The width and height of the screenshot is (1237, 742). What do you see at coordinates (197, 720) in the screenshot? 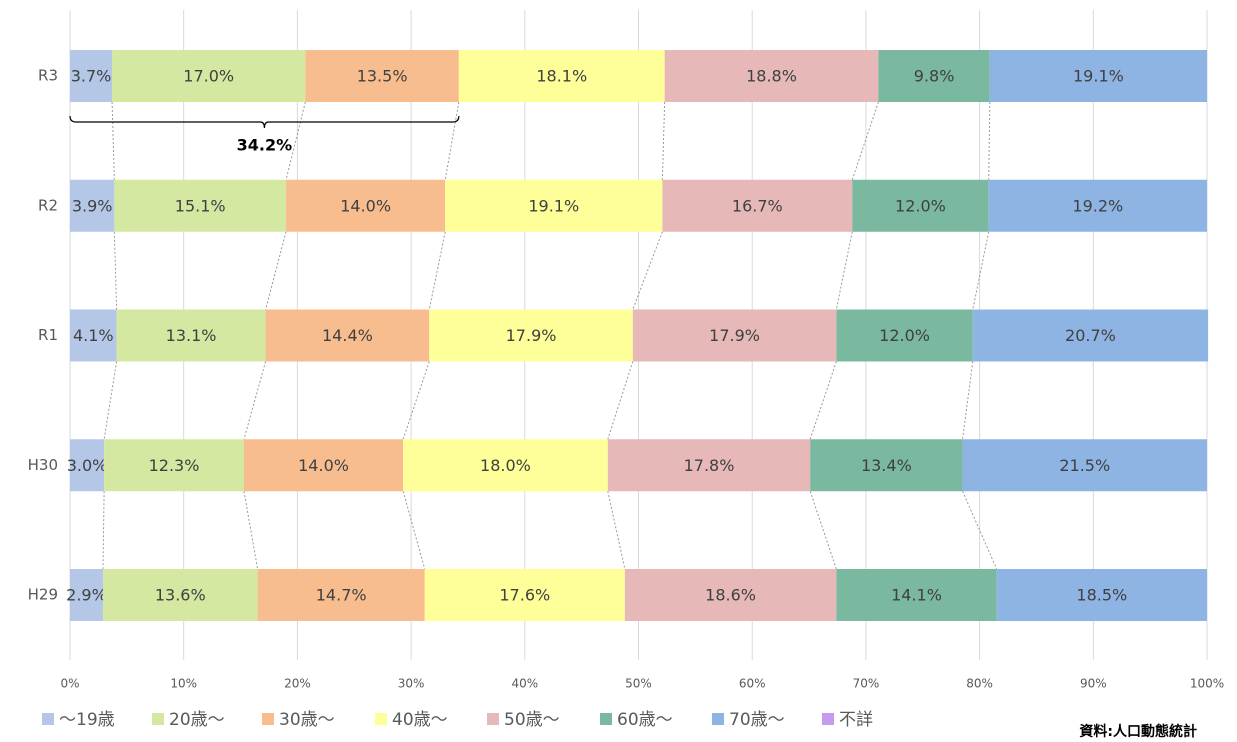
I see `legend-label: 20歳～` at bounding box center [197, 720].